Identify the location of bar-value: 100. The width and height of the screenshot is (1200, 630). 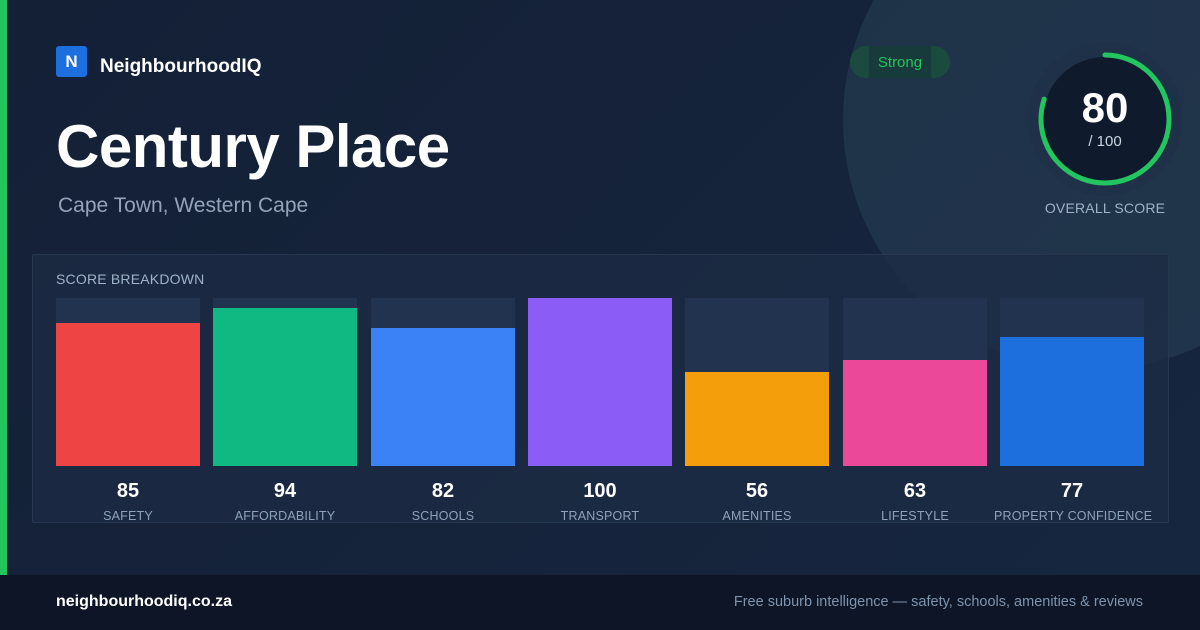
(600, 491).